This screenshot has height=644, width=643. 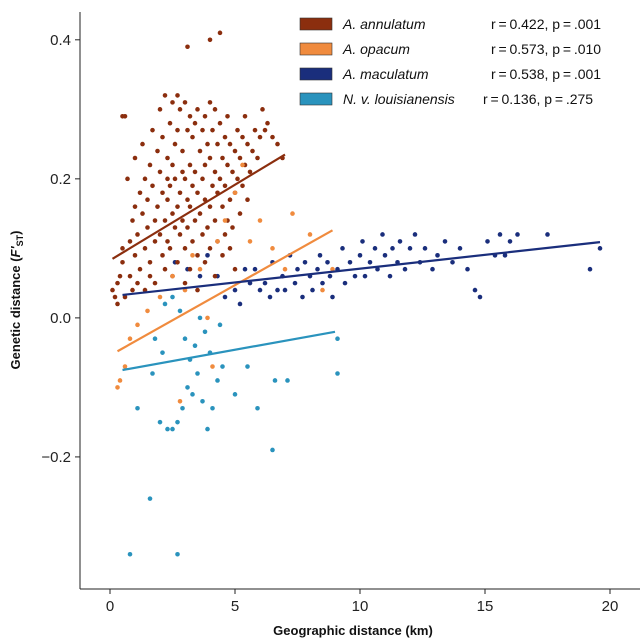 I want to click on legend-stats-maculatum: r = 0.538, p = .001, so click(x=546, y=74).